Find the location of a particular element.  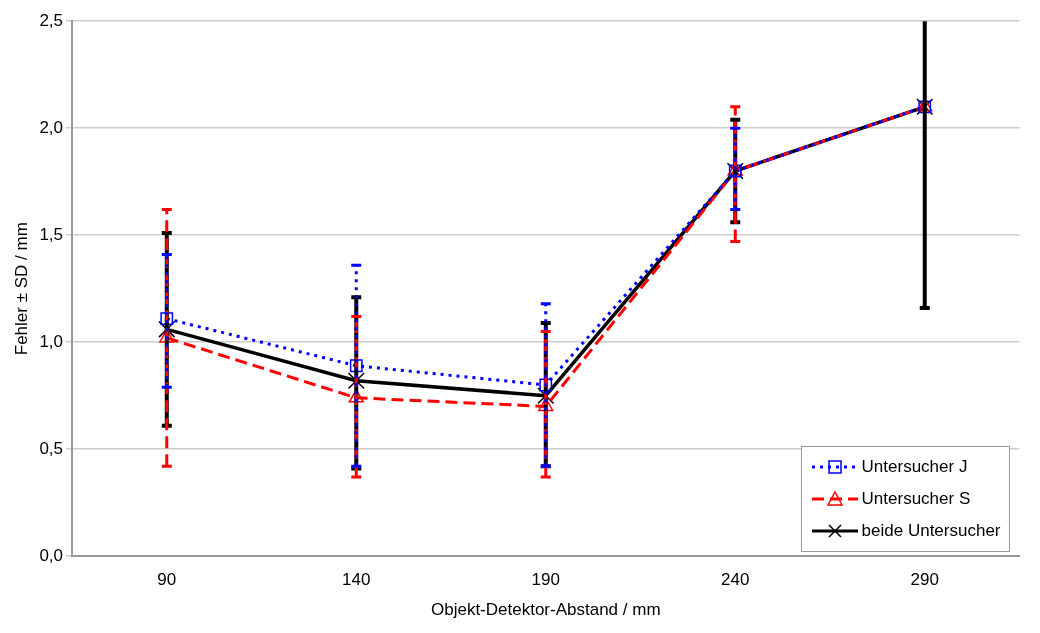

legend-label: Untersucher J is located at coordinates (914, 467).